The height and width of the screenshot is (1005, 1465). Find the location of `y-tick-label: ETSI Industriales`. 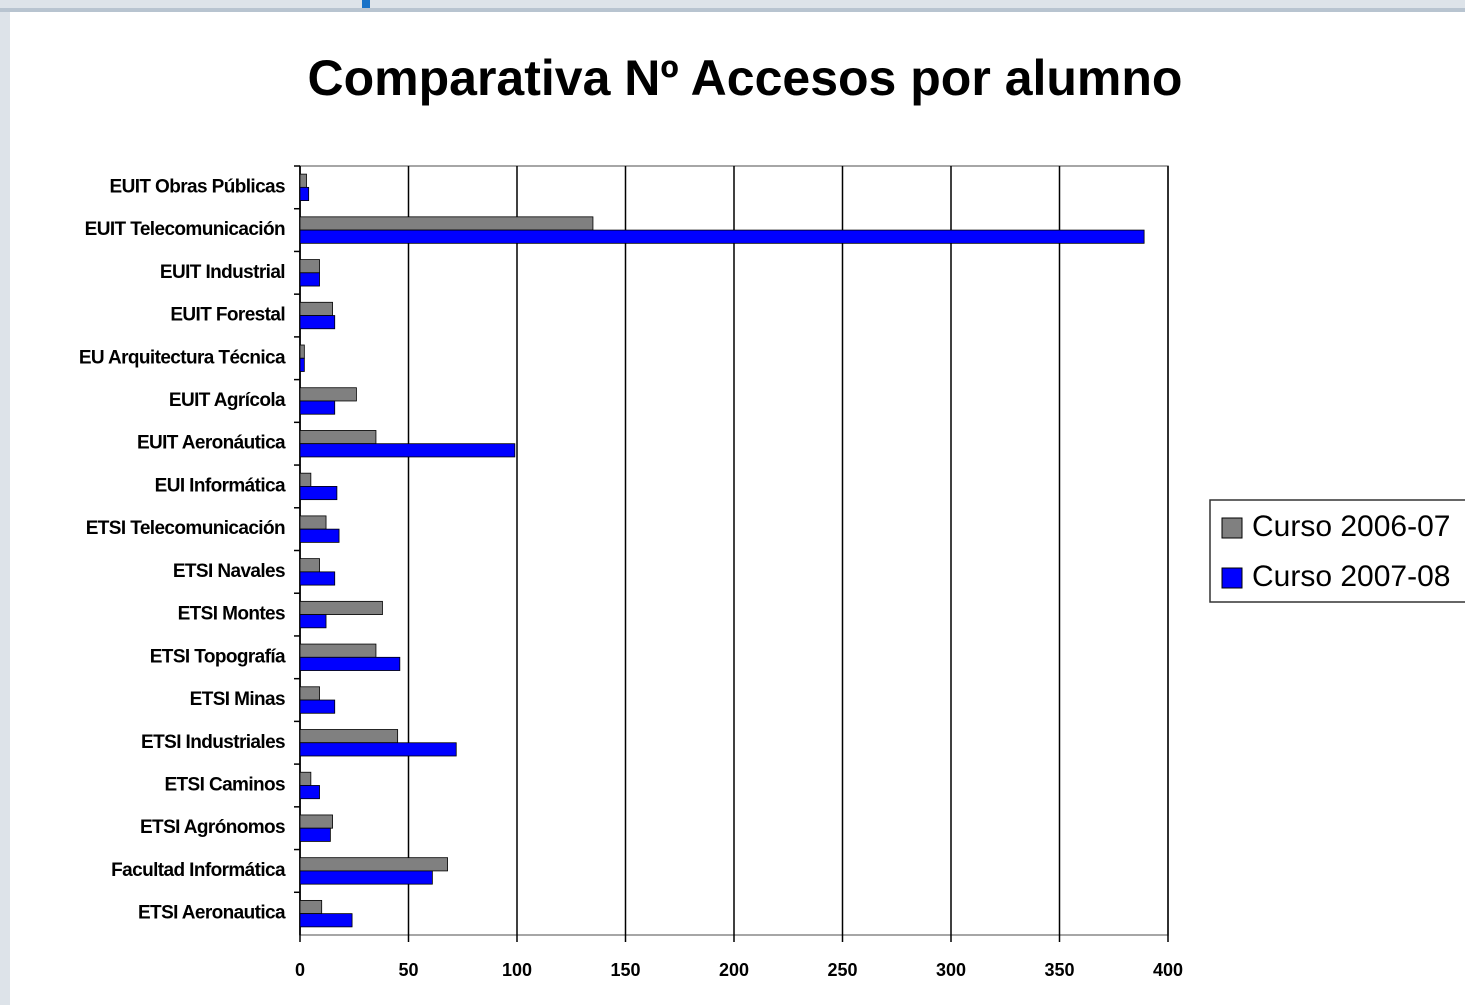

y-tick-label: ETSI Industriales is located at coordinates (213, 742).